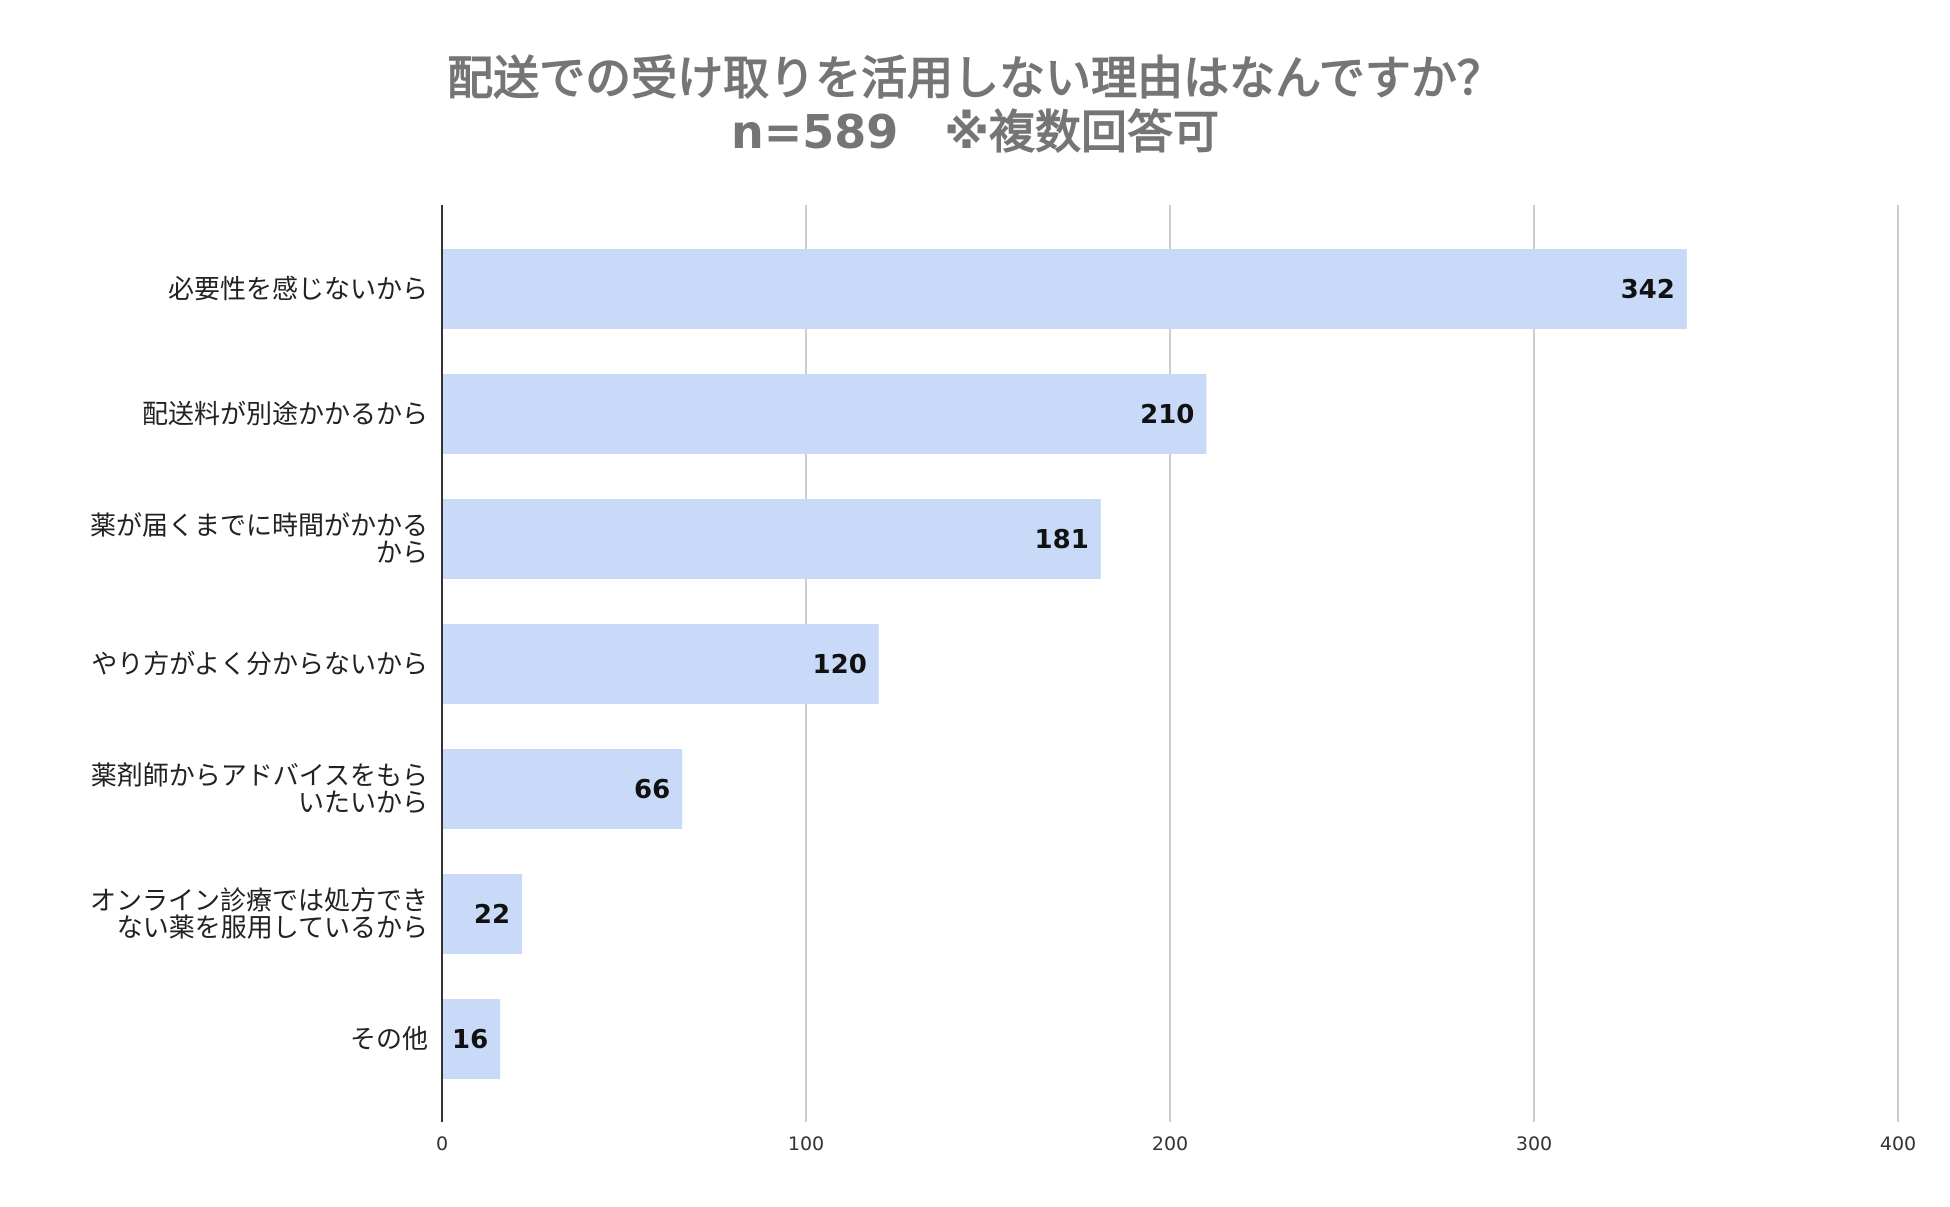  I want to click on data-label: 342, so click(1648, 290).